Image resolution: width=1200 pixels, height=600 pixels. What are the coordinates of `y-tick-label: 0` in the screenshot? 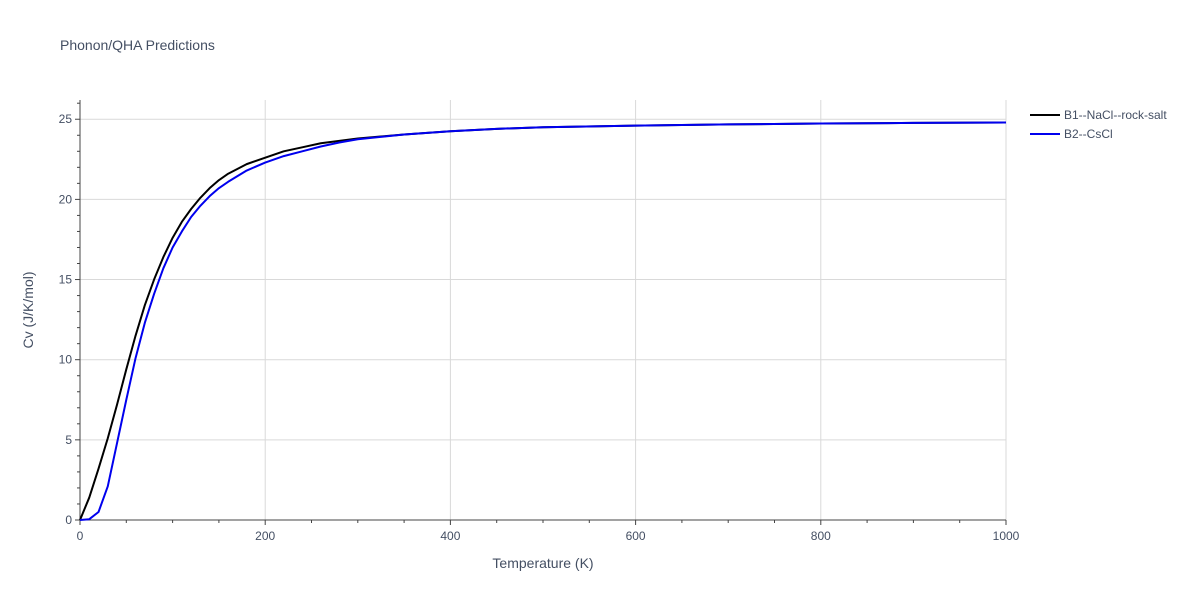 It's located at (68, 520).